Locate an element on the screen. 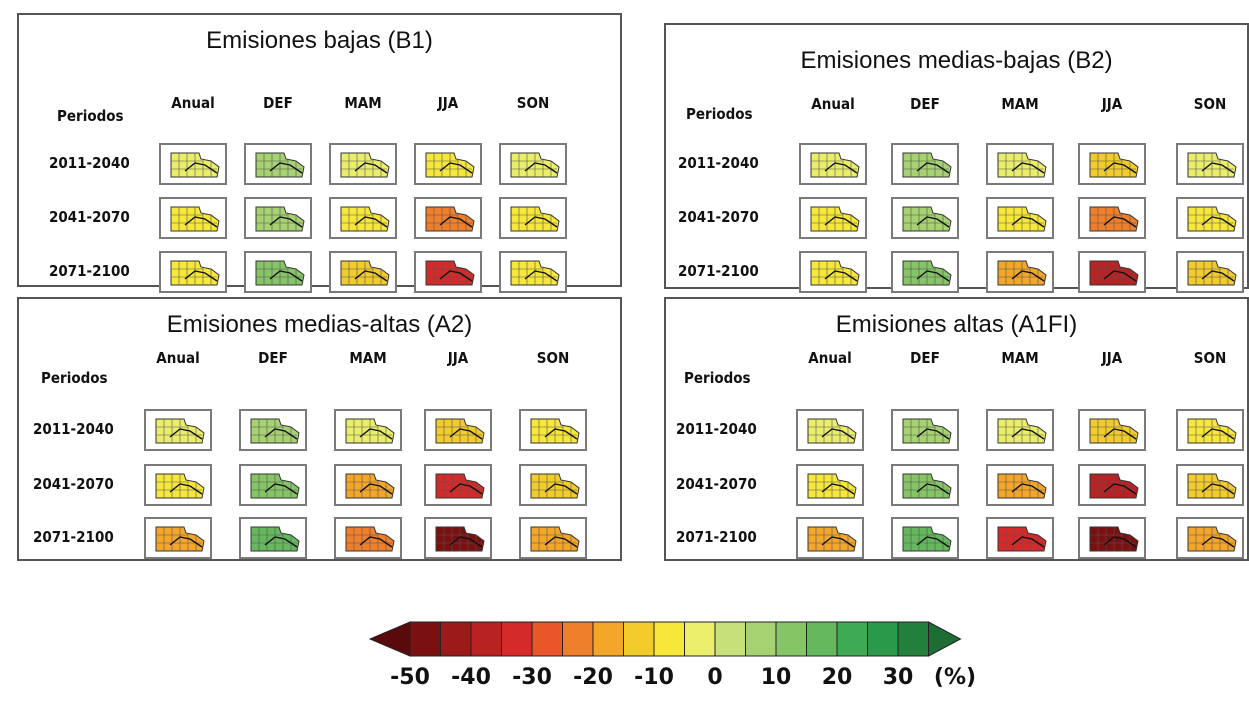 Image resolution: width=1249 pixels, height=706 pixels. legend-tick-label: 30 is located at coordinates (898, 677).